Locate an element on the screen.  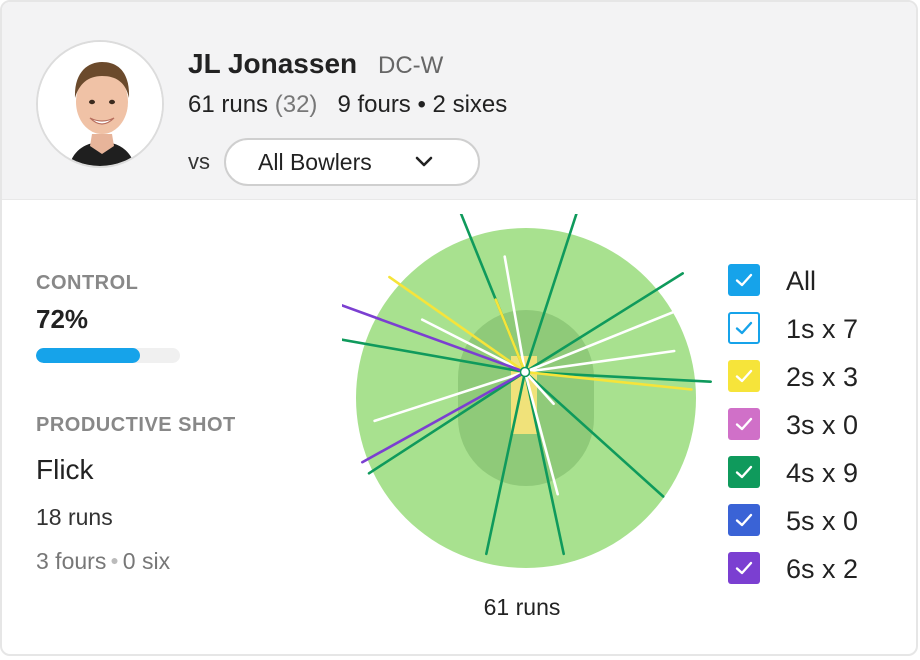
boundaries-summary: 9 fours • 2 sixes is located at coordinates (422, 104).